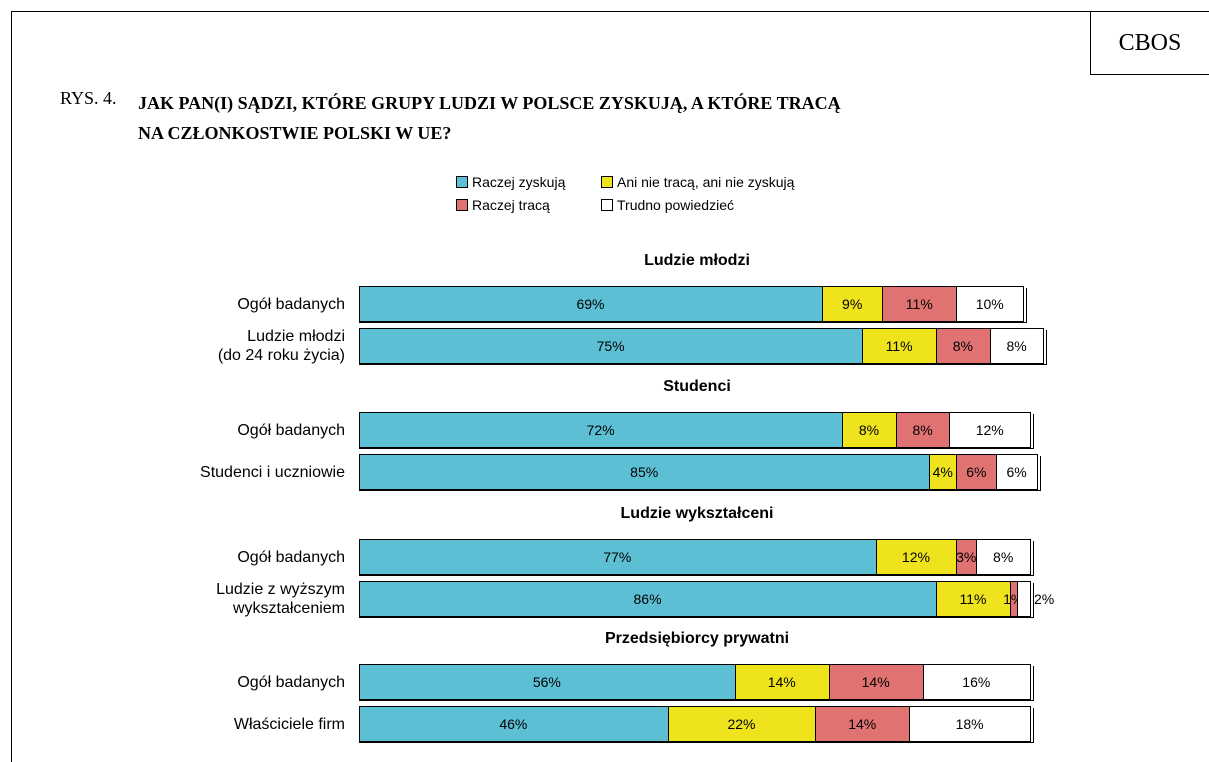  Describe the element at coordinates (697, 260) in the screenshot. I see `group-title: Ludzie młodzi` at that location.